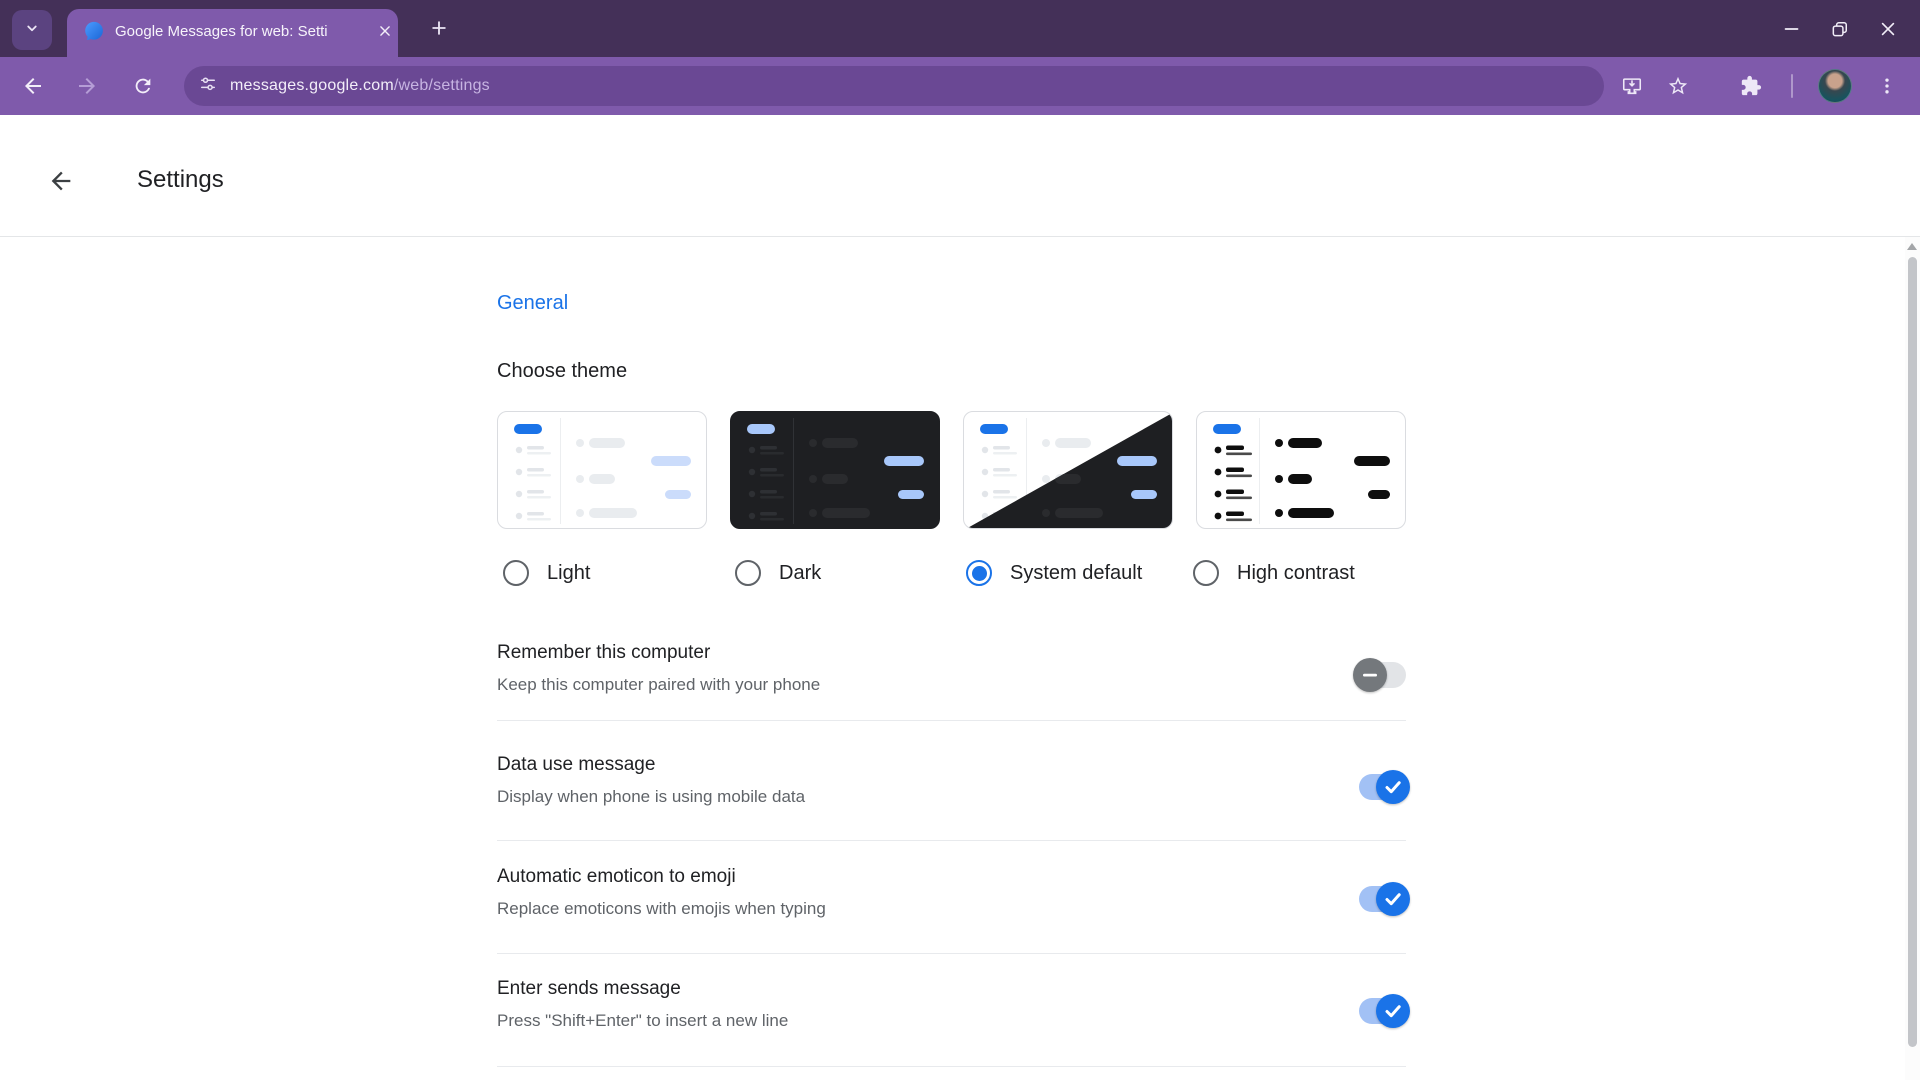 This screenshot has width=1920, height=1080. I want to click on browser-toolbar: messages.google.com/web/settings, so click(960, 86).